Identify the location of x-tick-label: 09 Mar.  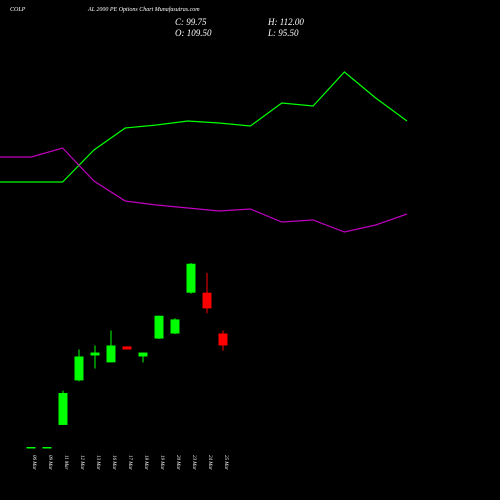
(49, 462).